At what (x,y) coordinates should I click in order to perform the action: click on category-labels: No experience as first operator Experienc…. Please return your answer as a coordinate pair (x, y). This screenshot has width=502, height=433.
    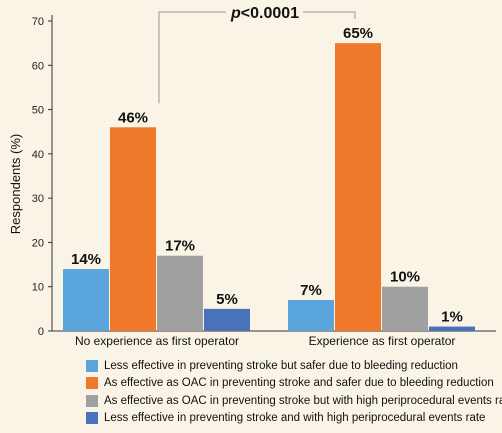
    Looking at the image, I should click on (265, 341).